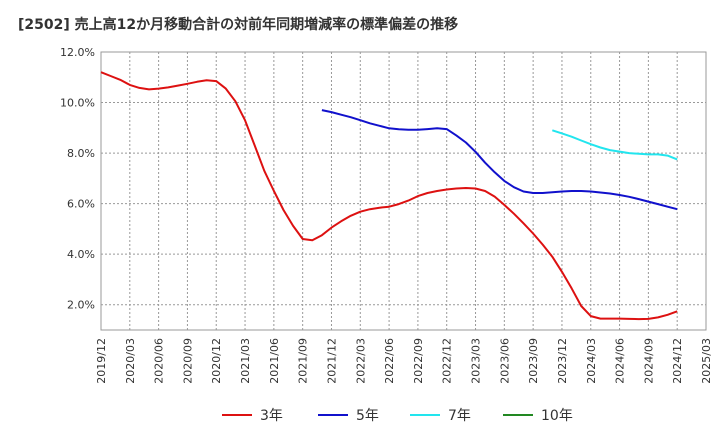  I want to click on y-tick-label: 10.0%, so click(77, 103).